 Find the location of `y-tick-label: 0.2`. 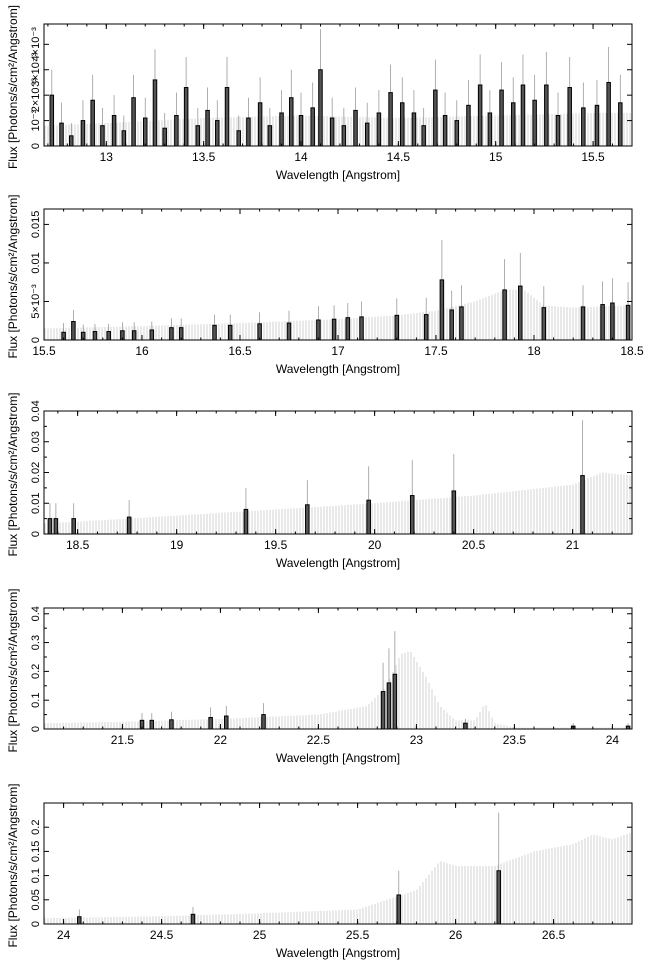

y-tick-label: 0.2 is located at coordinates (36, 671).